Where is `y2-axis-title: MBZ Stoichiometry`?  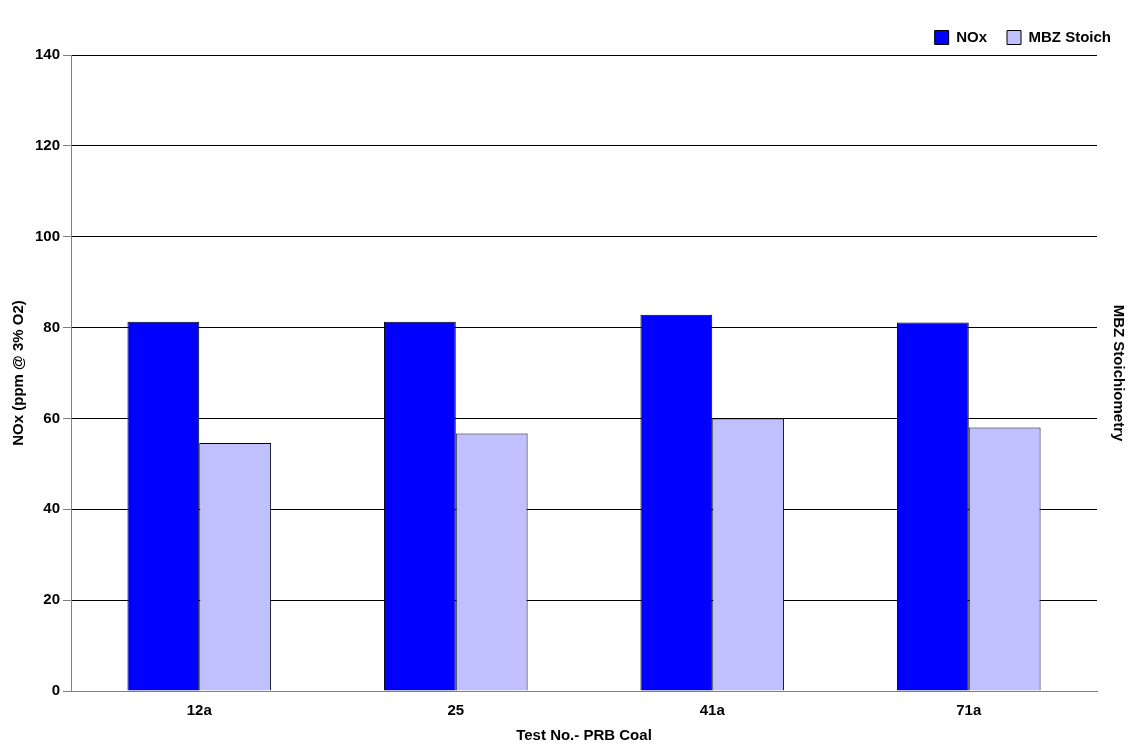
y2-axis-title: MBZ Stoichiometry is located at coordinates (1119, 373).